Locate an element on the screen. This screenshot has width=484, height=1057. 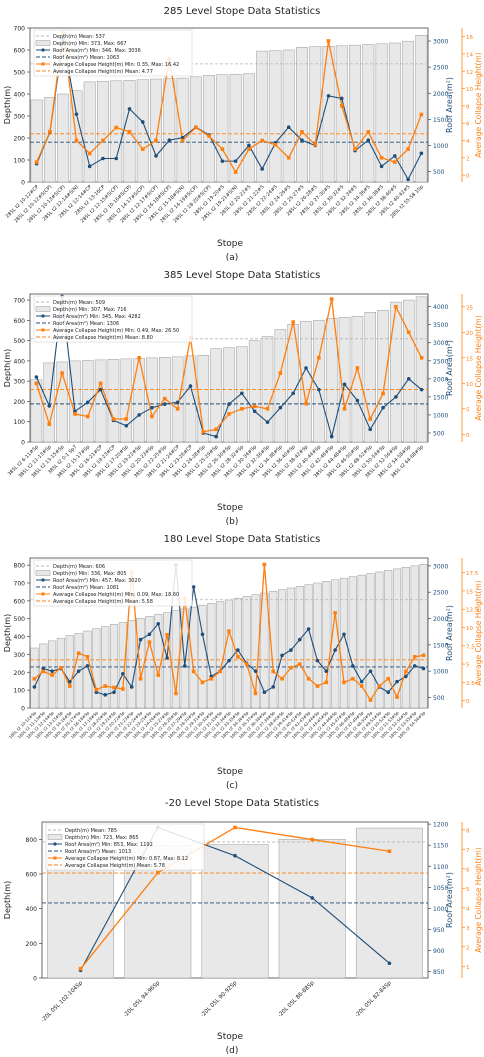
y2-tick-label: 500 is located at coordinates (439, 698).